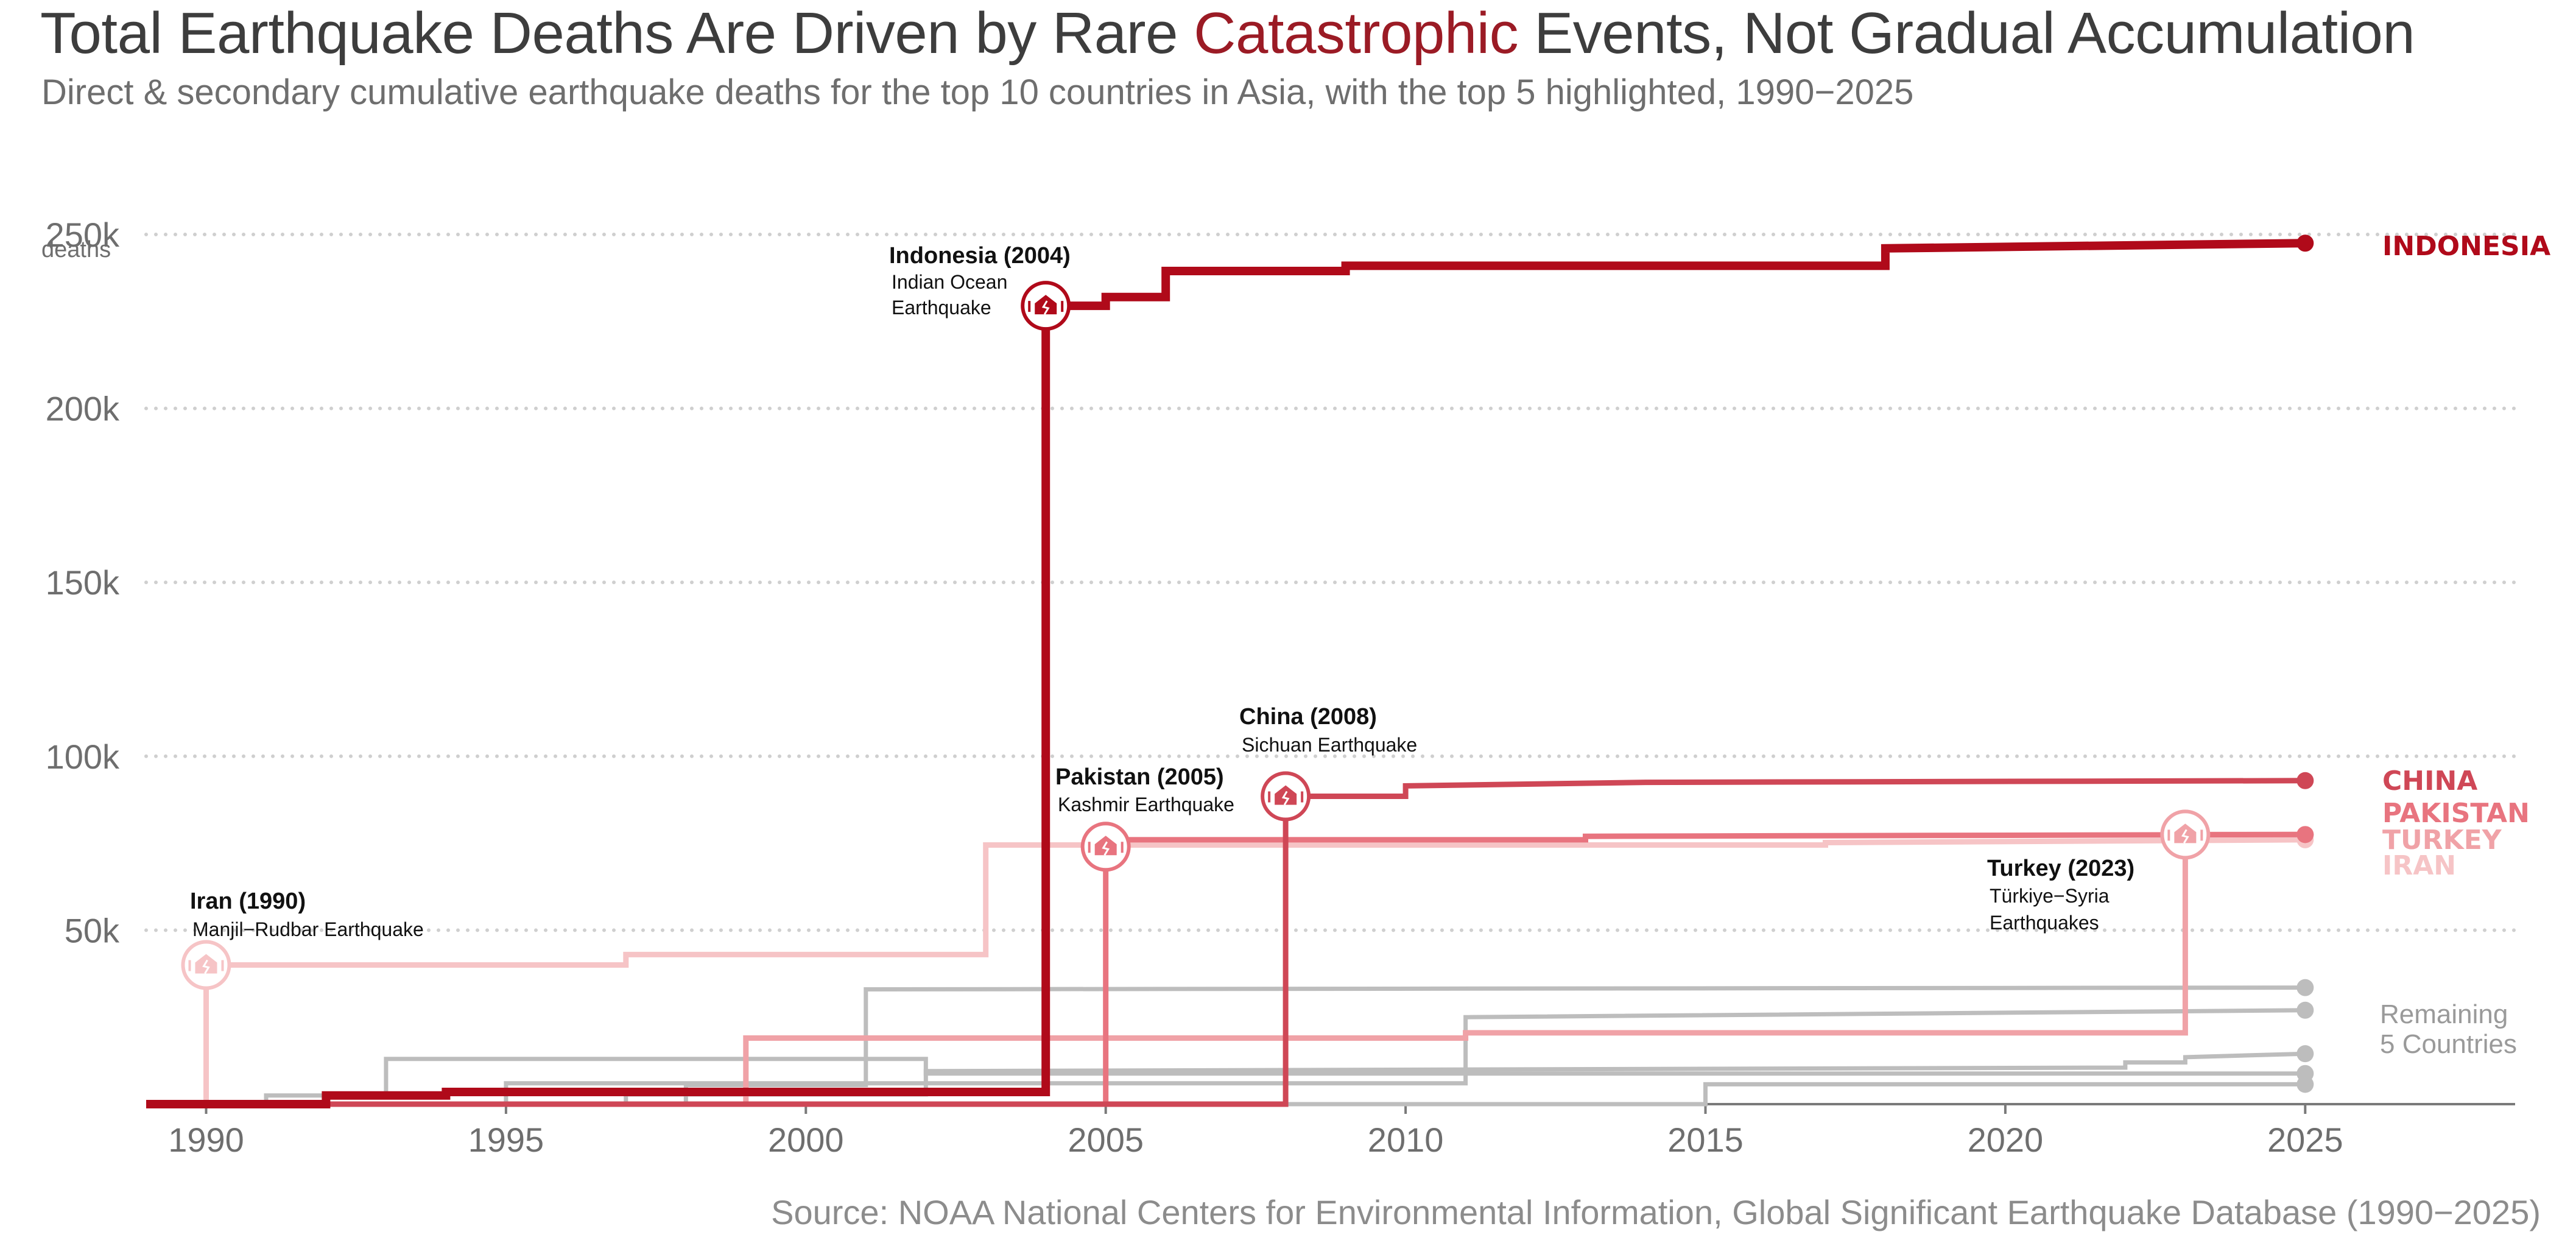  I want to click on x-tick-label: 2020, so click(2006, 1140).